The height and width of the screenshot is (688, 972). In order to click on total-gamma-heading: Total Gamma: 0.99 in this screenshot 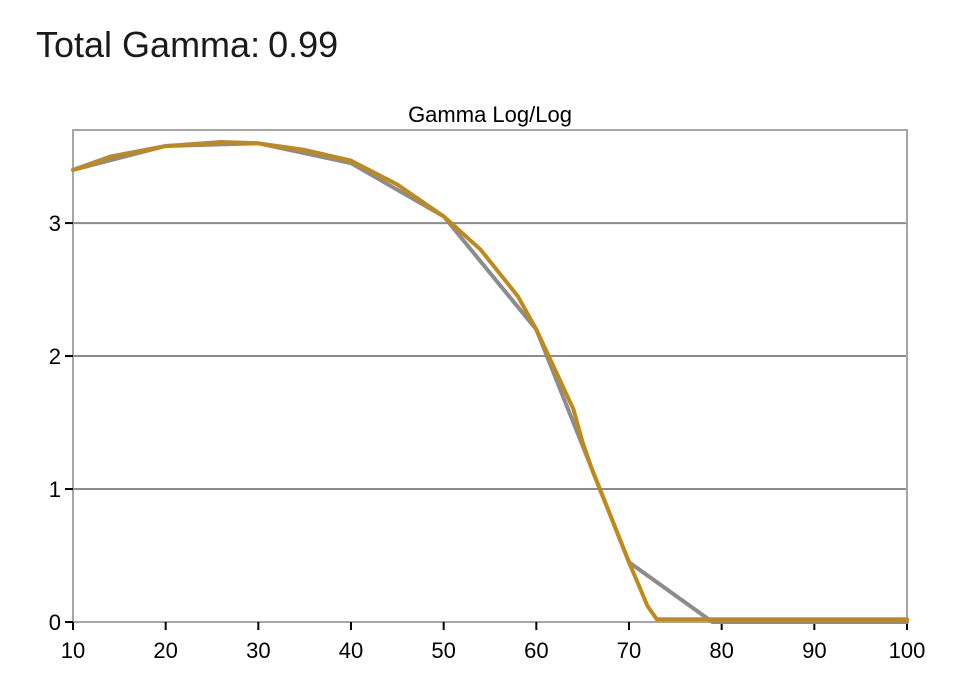, I will do `click(191, 45)`.